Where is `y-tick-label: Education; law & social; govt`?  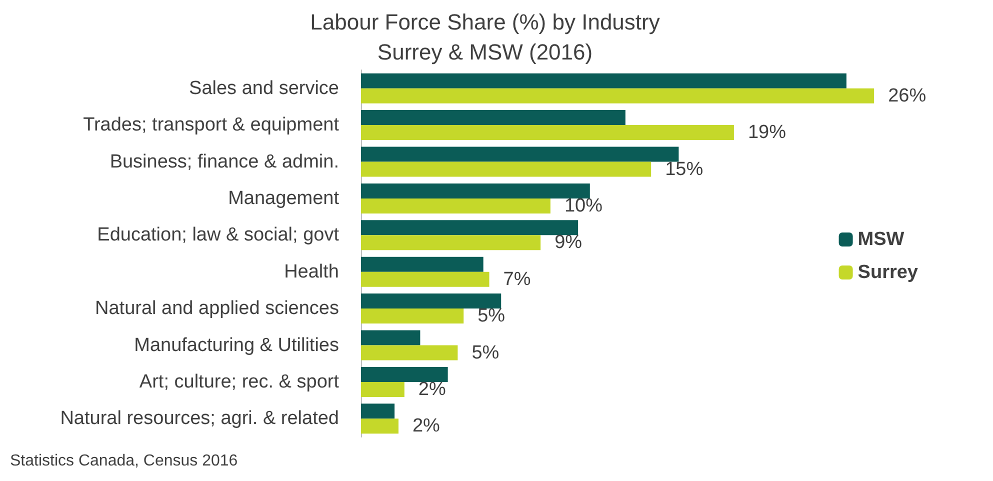
y-tick-label: Education; law & social; govt is located at coordinates (218, 235).